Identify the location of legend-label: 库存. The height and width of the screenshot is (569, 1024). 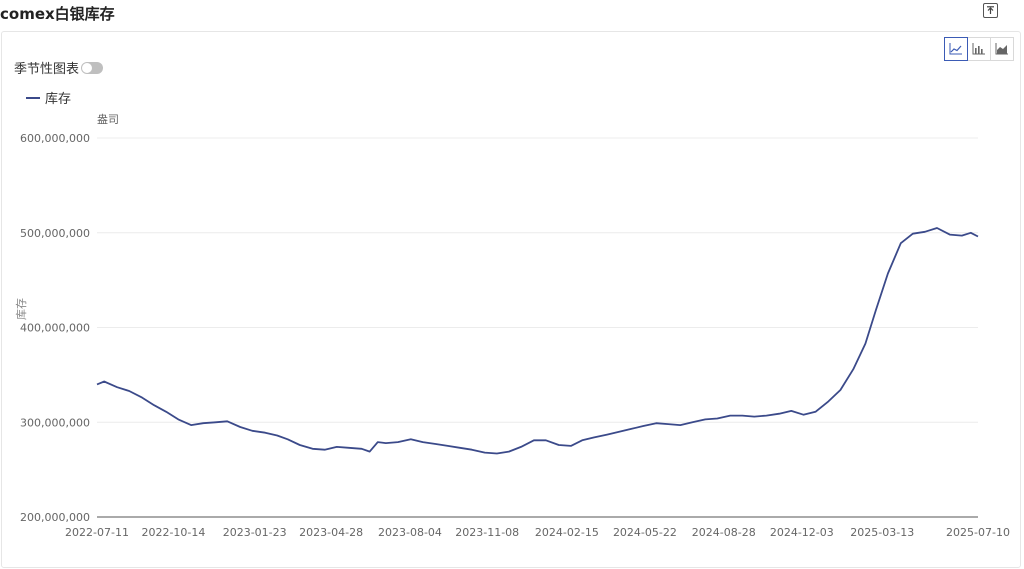
(58, 99).